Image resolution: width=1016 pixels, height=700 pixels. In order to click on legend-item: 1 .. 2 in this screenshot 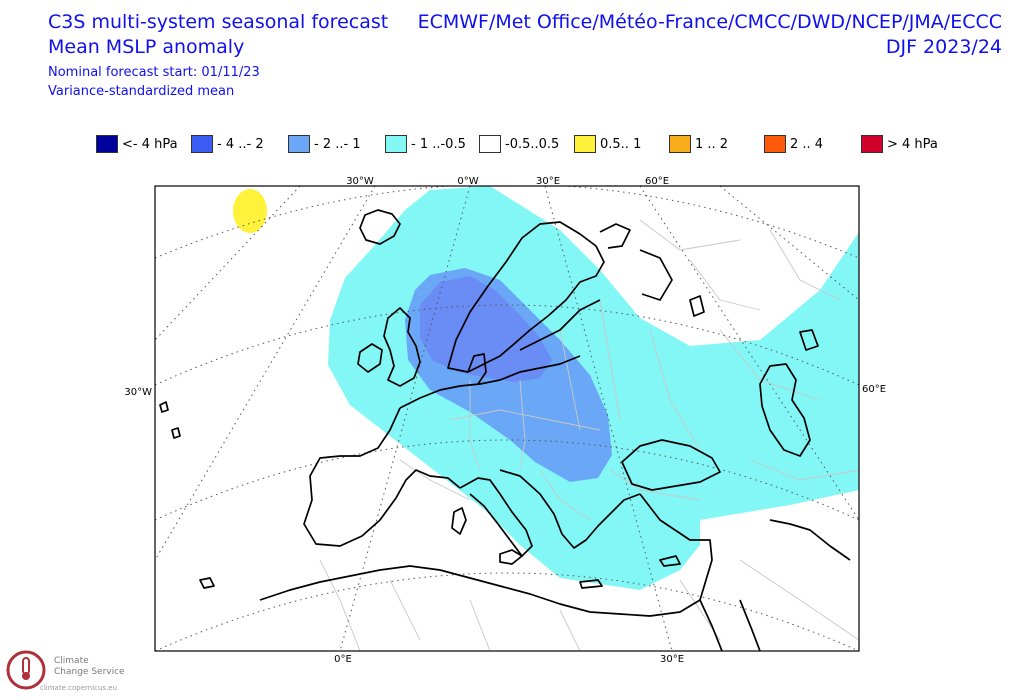, I will do `click(698, 144)`.